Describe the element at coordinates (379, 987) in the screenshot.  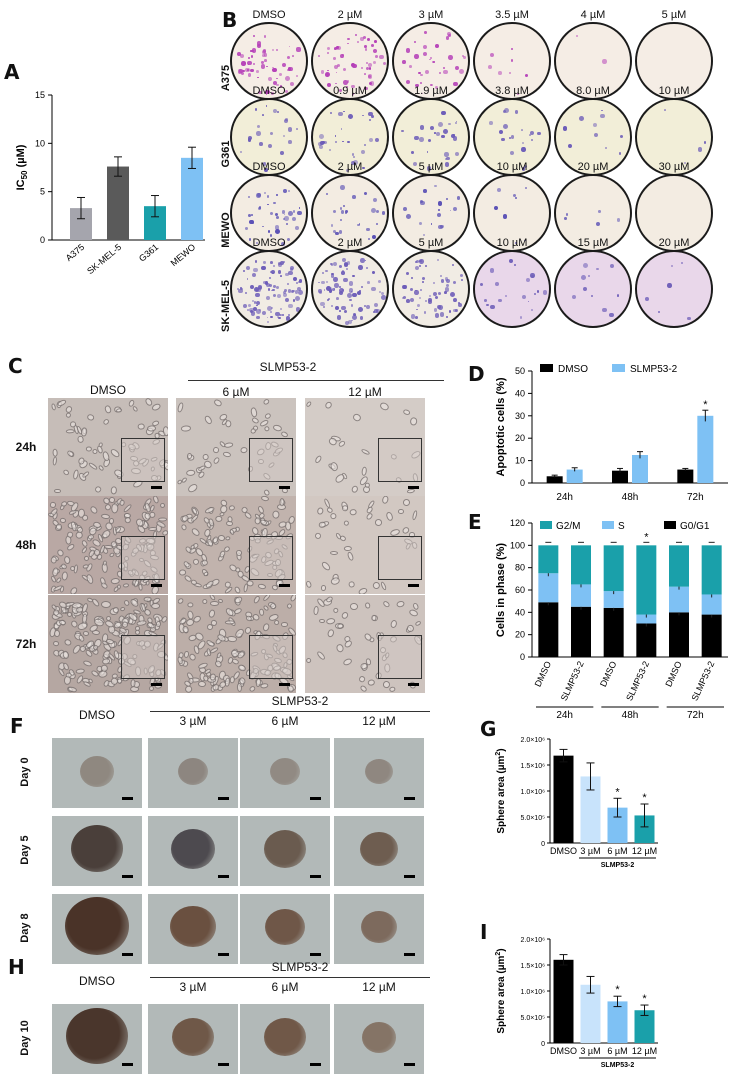
I see `column-label: 12 µM` at that location.